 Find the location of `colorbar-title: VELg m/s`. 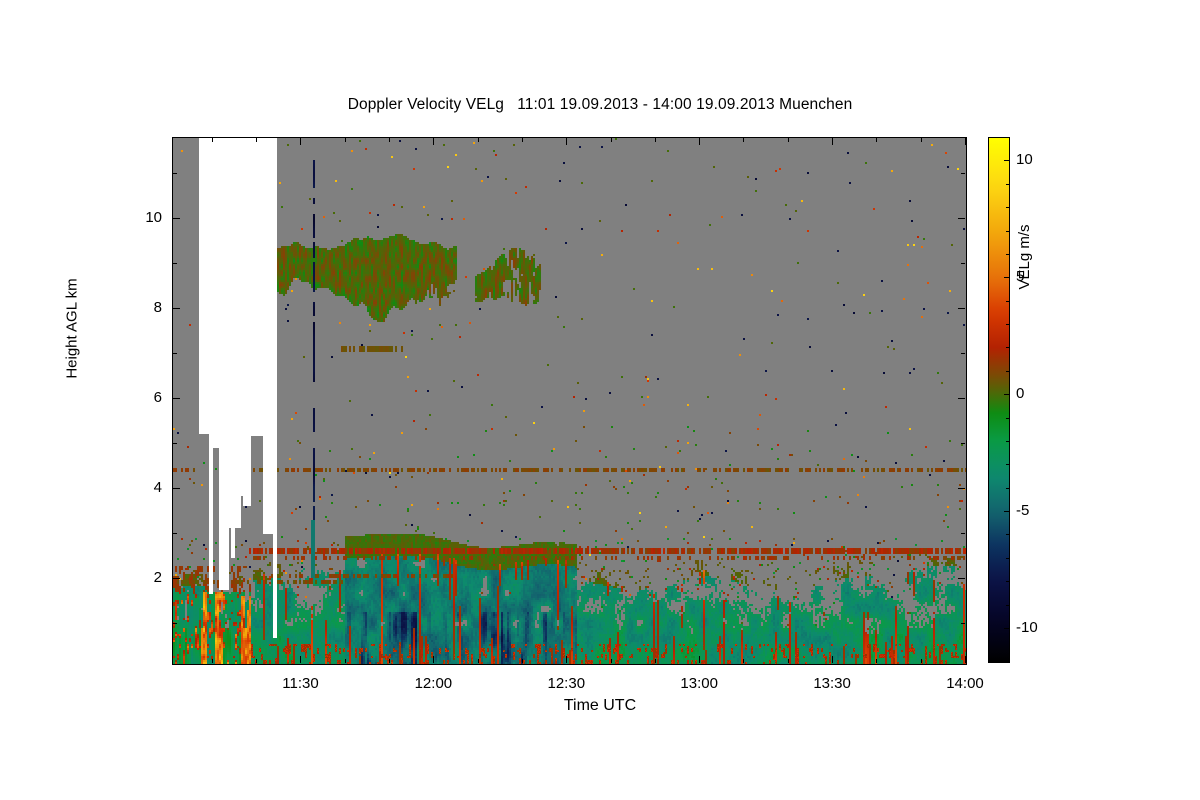

colorbar-title: VELg m/s is located at coordinates (1024, 257).